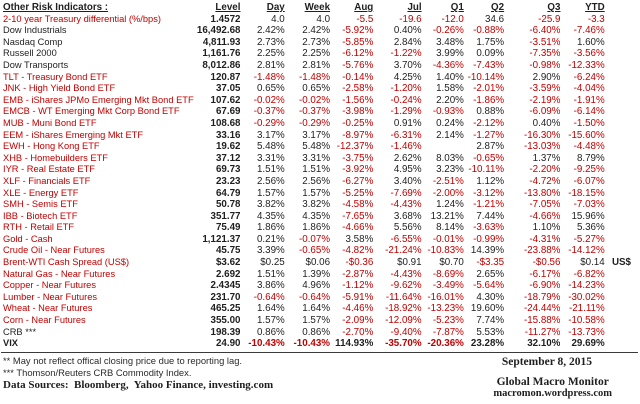  I want to click on row-label: EEM - iShares Emerging Mkt ETF, so click(73, 134).